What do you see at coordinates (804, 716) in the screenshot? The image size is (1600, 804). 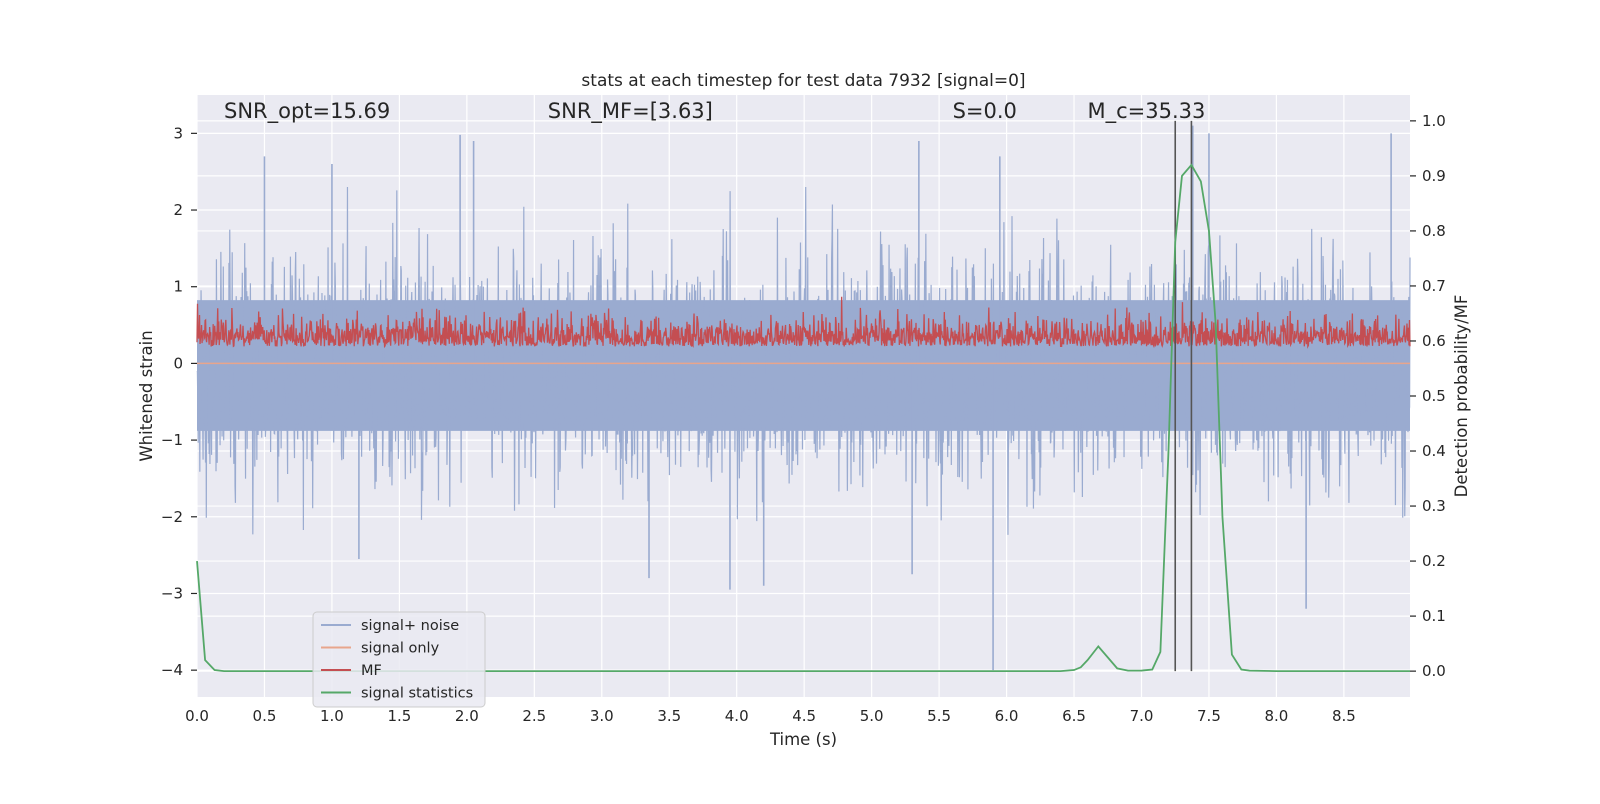 I see `x-tick-label: 4.5` at bounding box center [804, 716].